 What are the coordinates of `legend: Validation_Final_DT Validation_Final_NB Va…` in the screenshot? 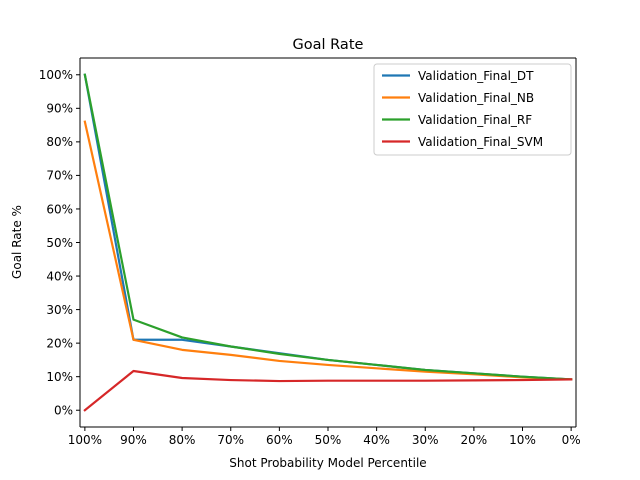 It's located at (472, 109).